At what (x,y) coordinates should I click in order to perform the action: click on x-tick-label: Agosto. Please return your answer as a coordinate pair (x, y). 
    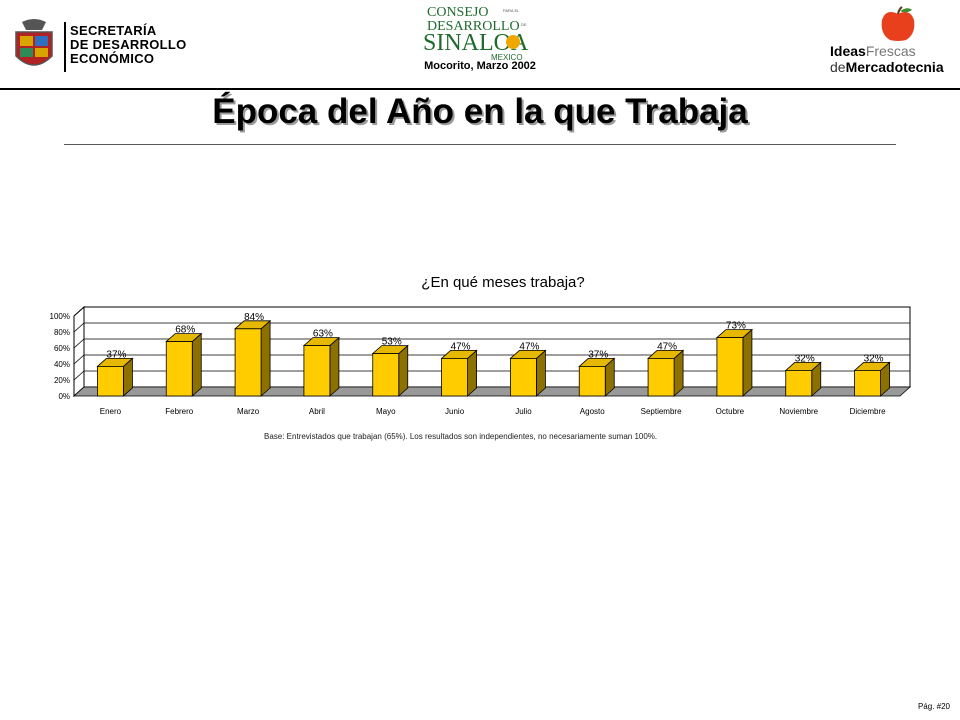
    Looking at the image, I should click on (592, 411).